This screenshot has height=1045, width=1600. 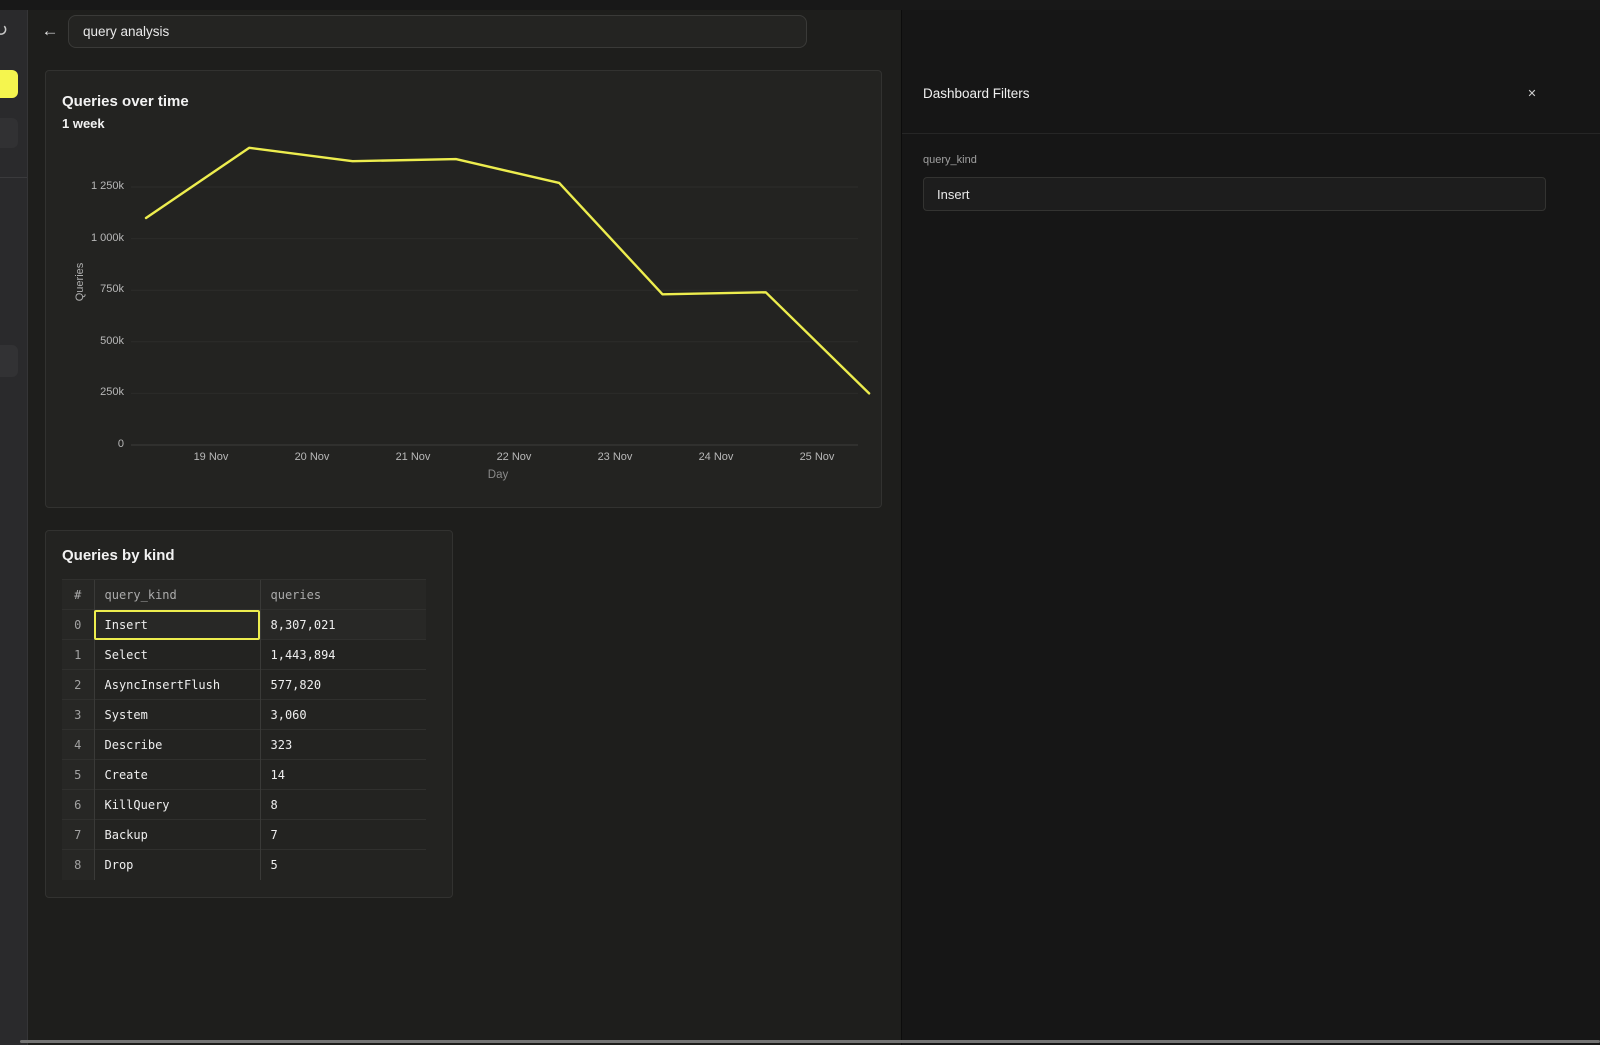 I want to click on x-tick-label: 21 Nov, so click(x=413, y=457).